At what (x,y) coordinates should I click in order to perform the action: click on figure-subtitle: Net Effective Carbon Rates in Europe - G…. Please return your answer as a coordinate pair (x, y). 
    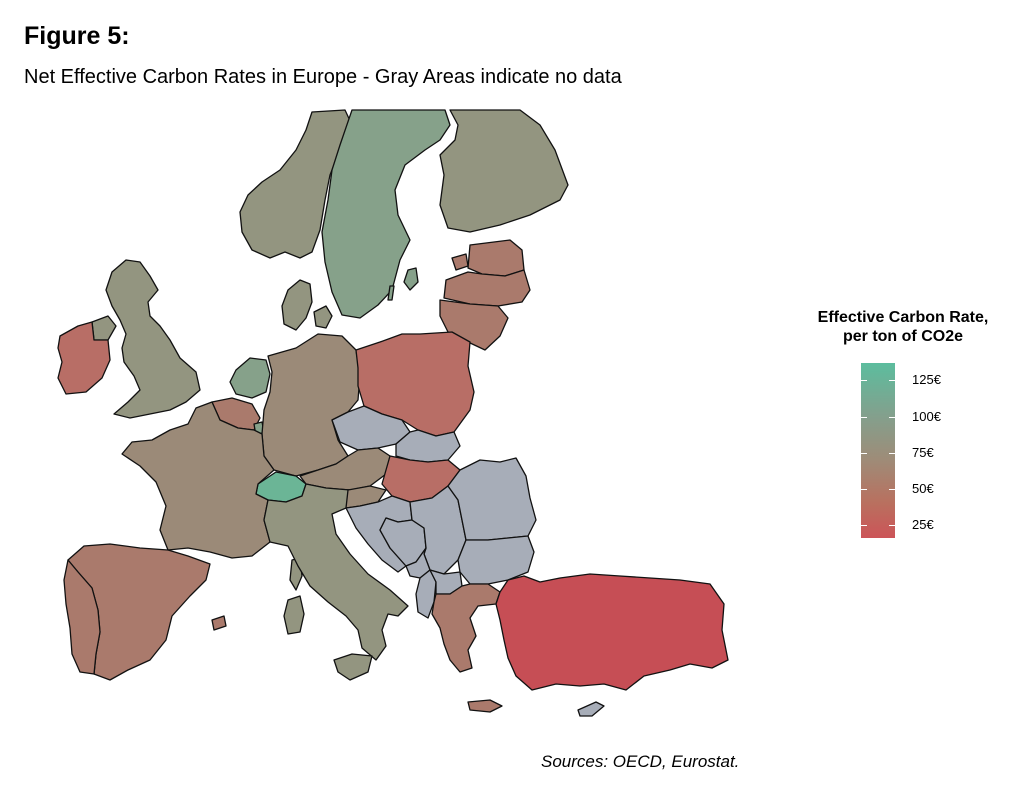
    Looking at the image, I should click on (323, 77).